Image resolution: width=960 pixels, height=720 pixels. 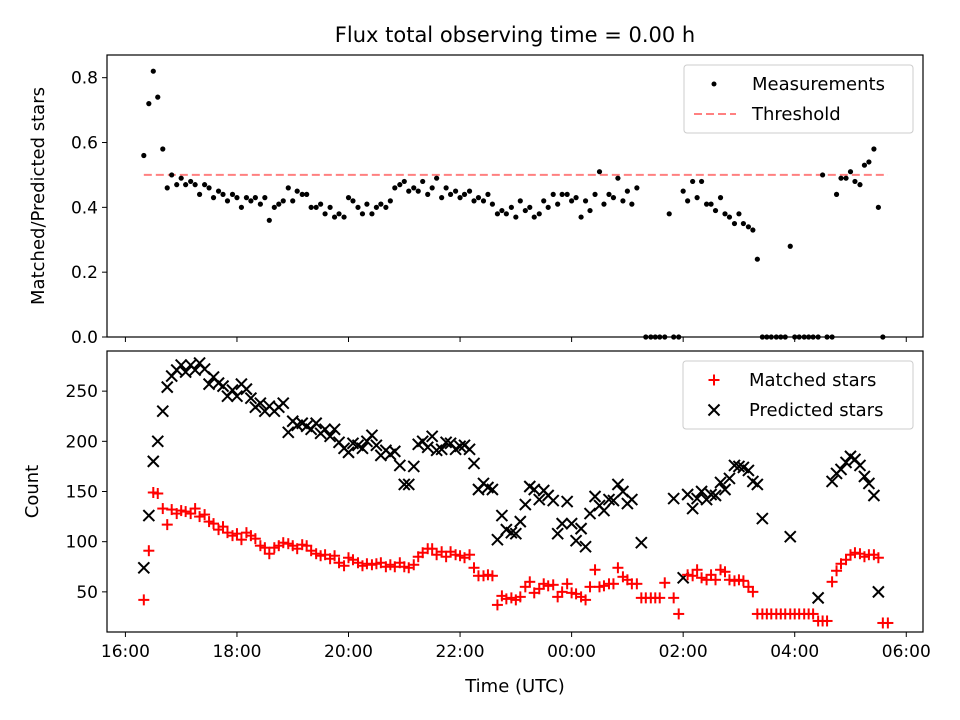 I want to click on top-legend-box, so click(x=798, y=99).